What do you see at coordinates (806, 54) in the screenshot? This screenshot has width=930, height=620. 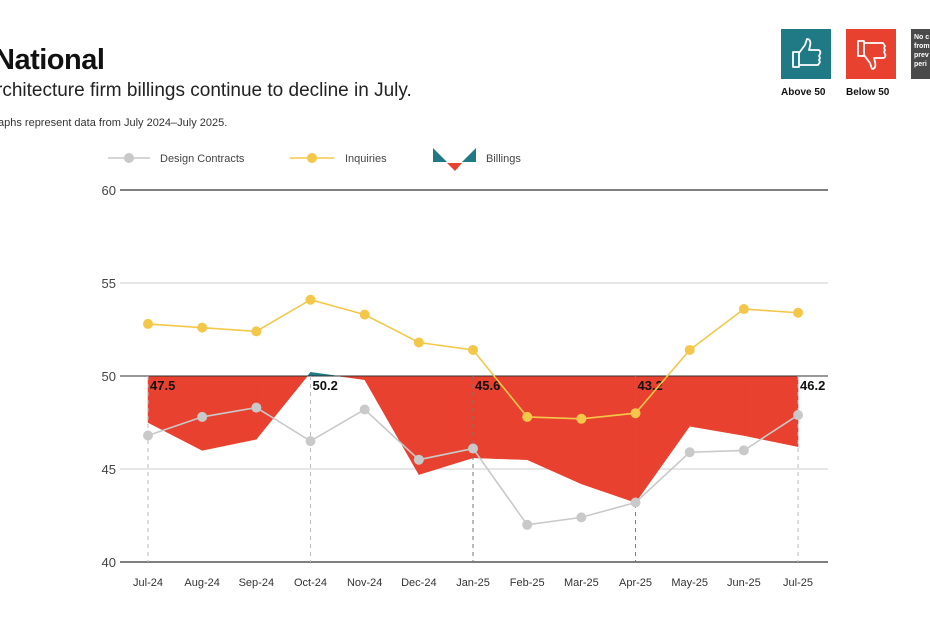 I see `thumbs-up-icon` at bounding box center [806, 54].